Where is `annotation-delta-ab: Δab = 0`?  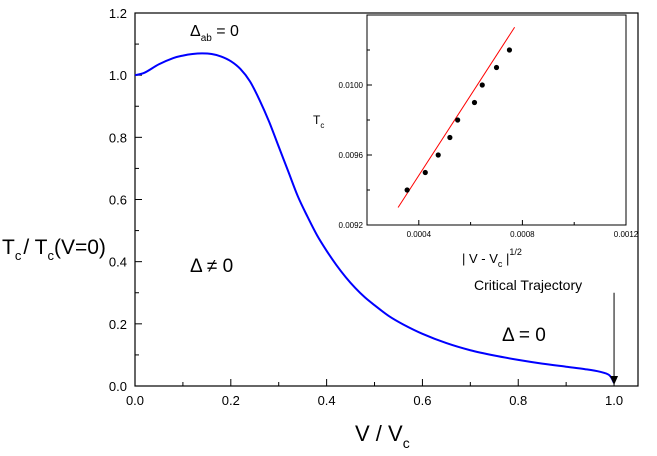
annotation-delta-ab: Δab = 0 is located at coordinates (214, 33).